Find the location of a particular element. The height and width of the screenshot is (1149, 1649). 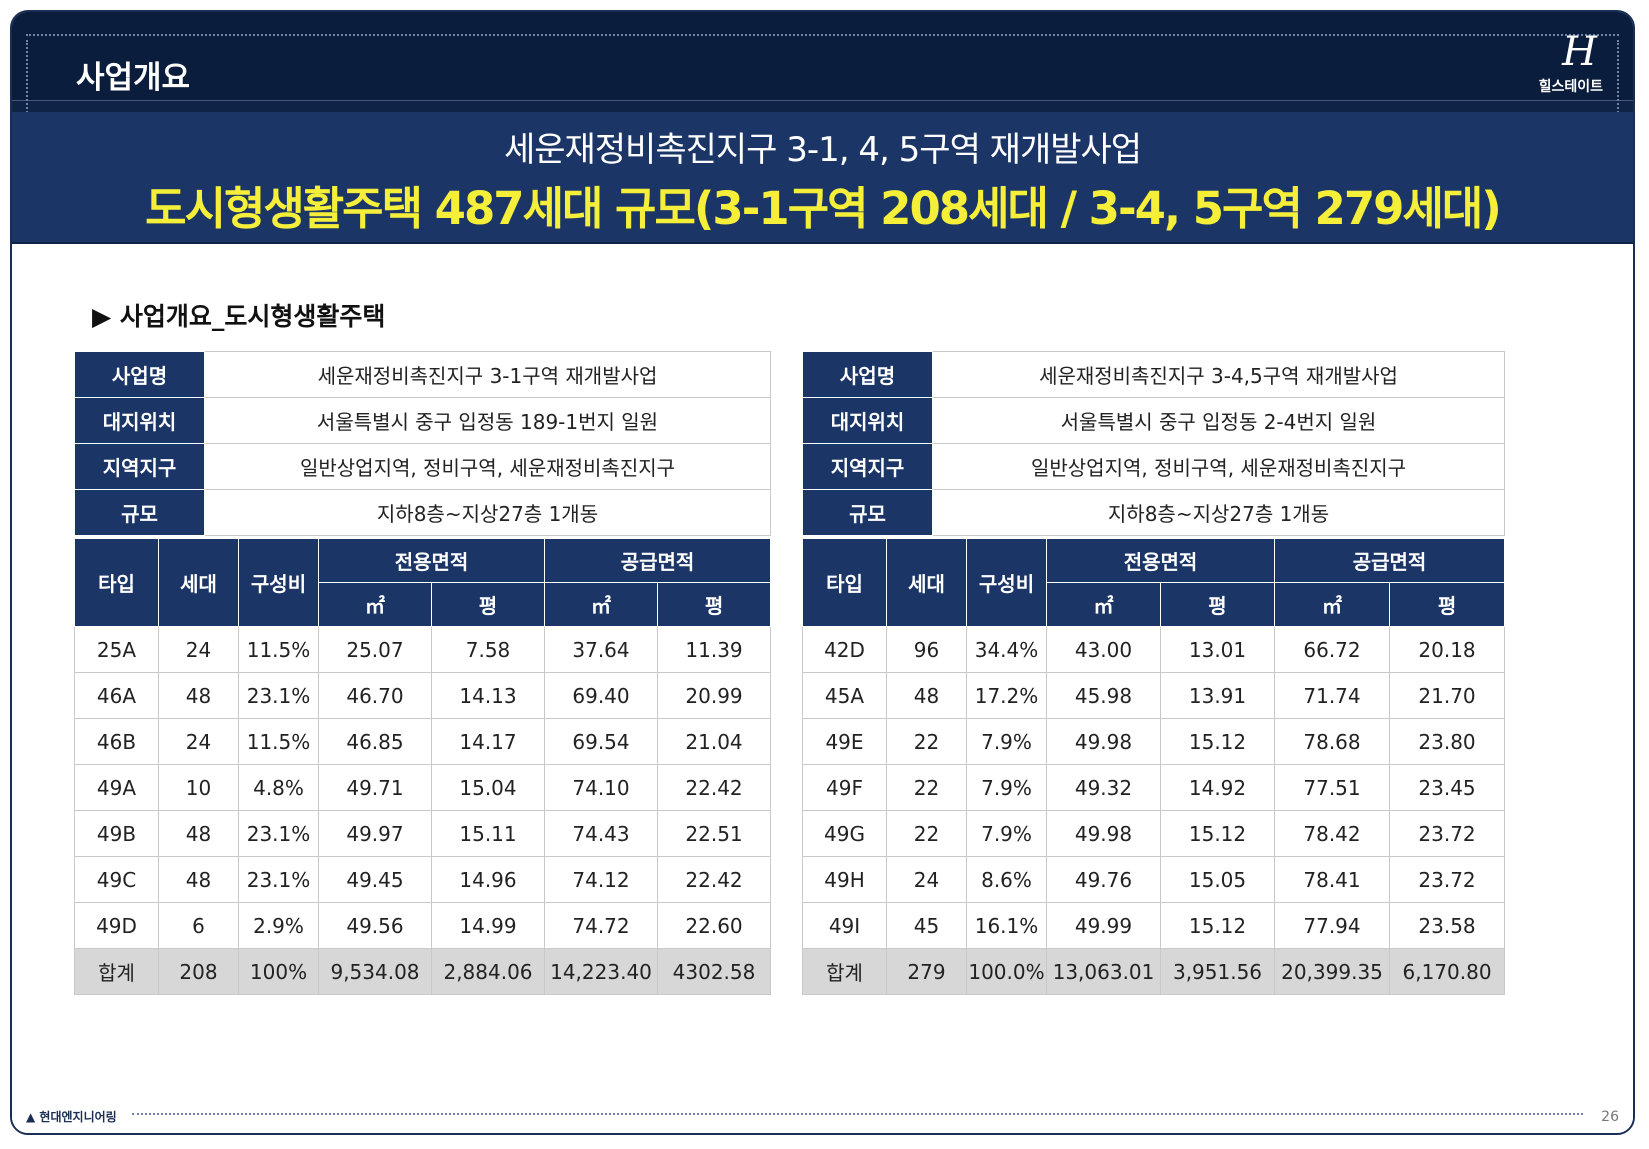

info-row: 사업명 세운재정비촉진지구 3-4,5구역 재개발사업 is located at coordinates (1153, 374).